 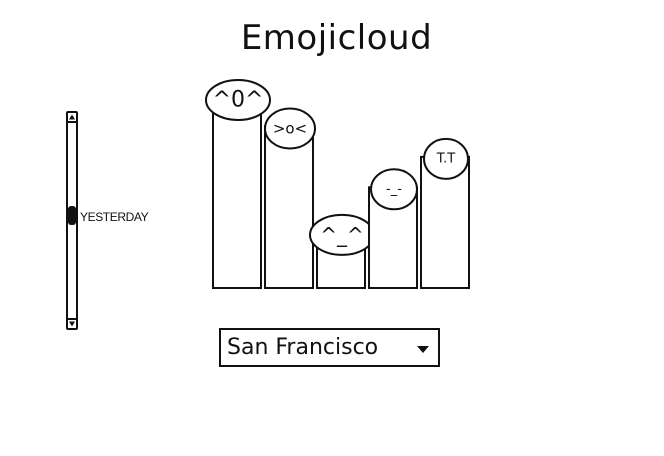 I want to click on time-scrollbar, so click(x=72, y=220).